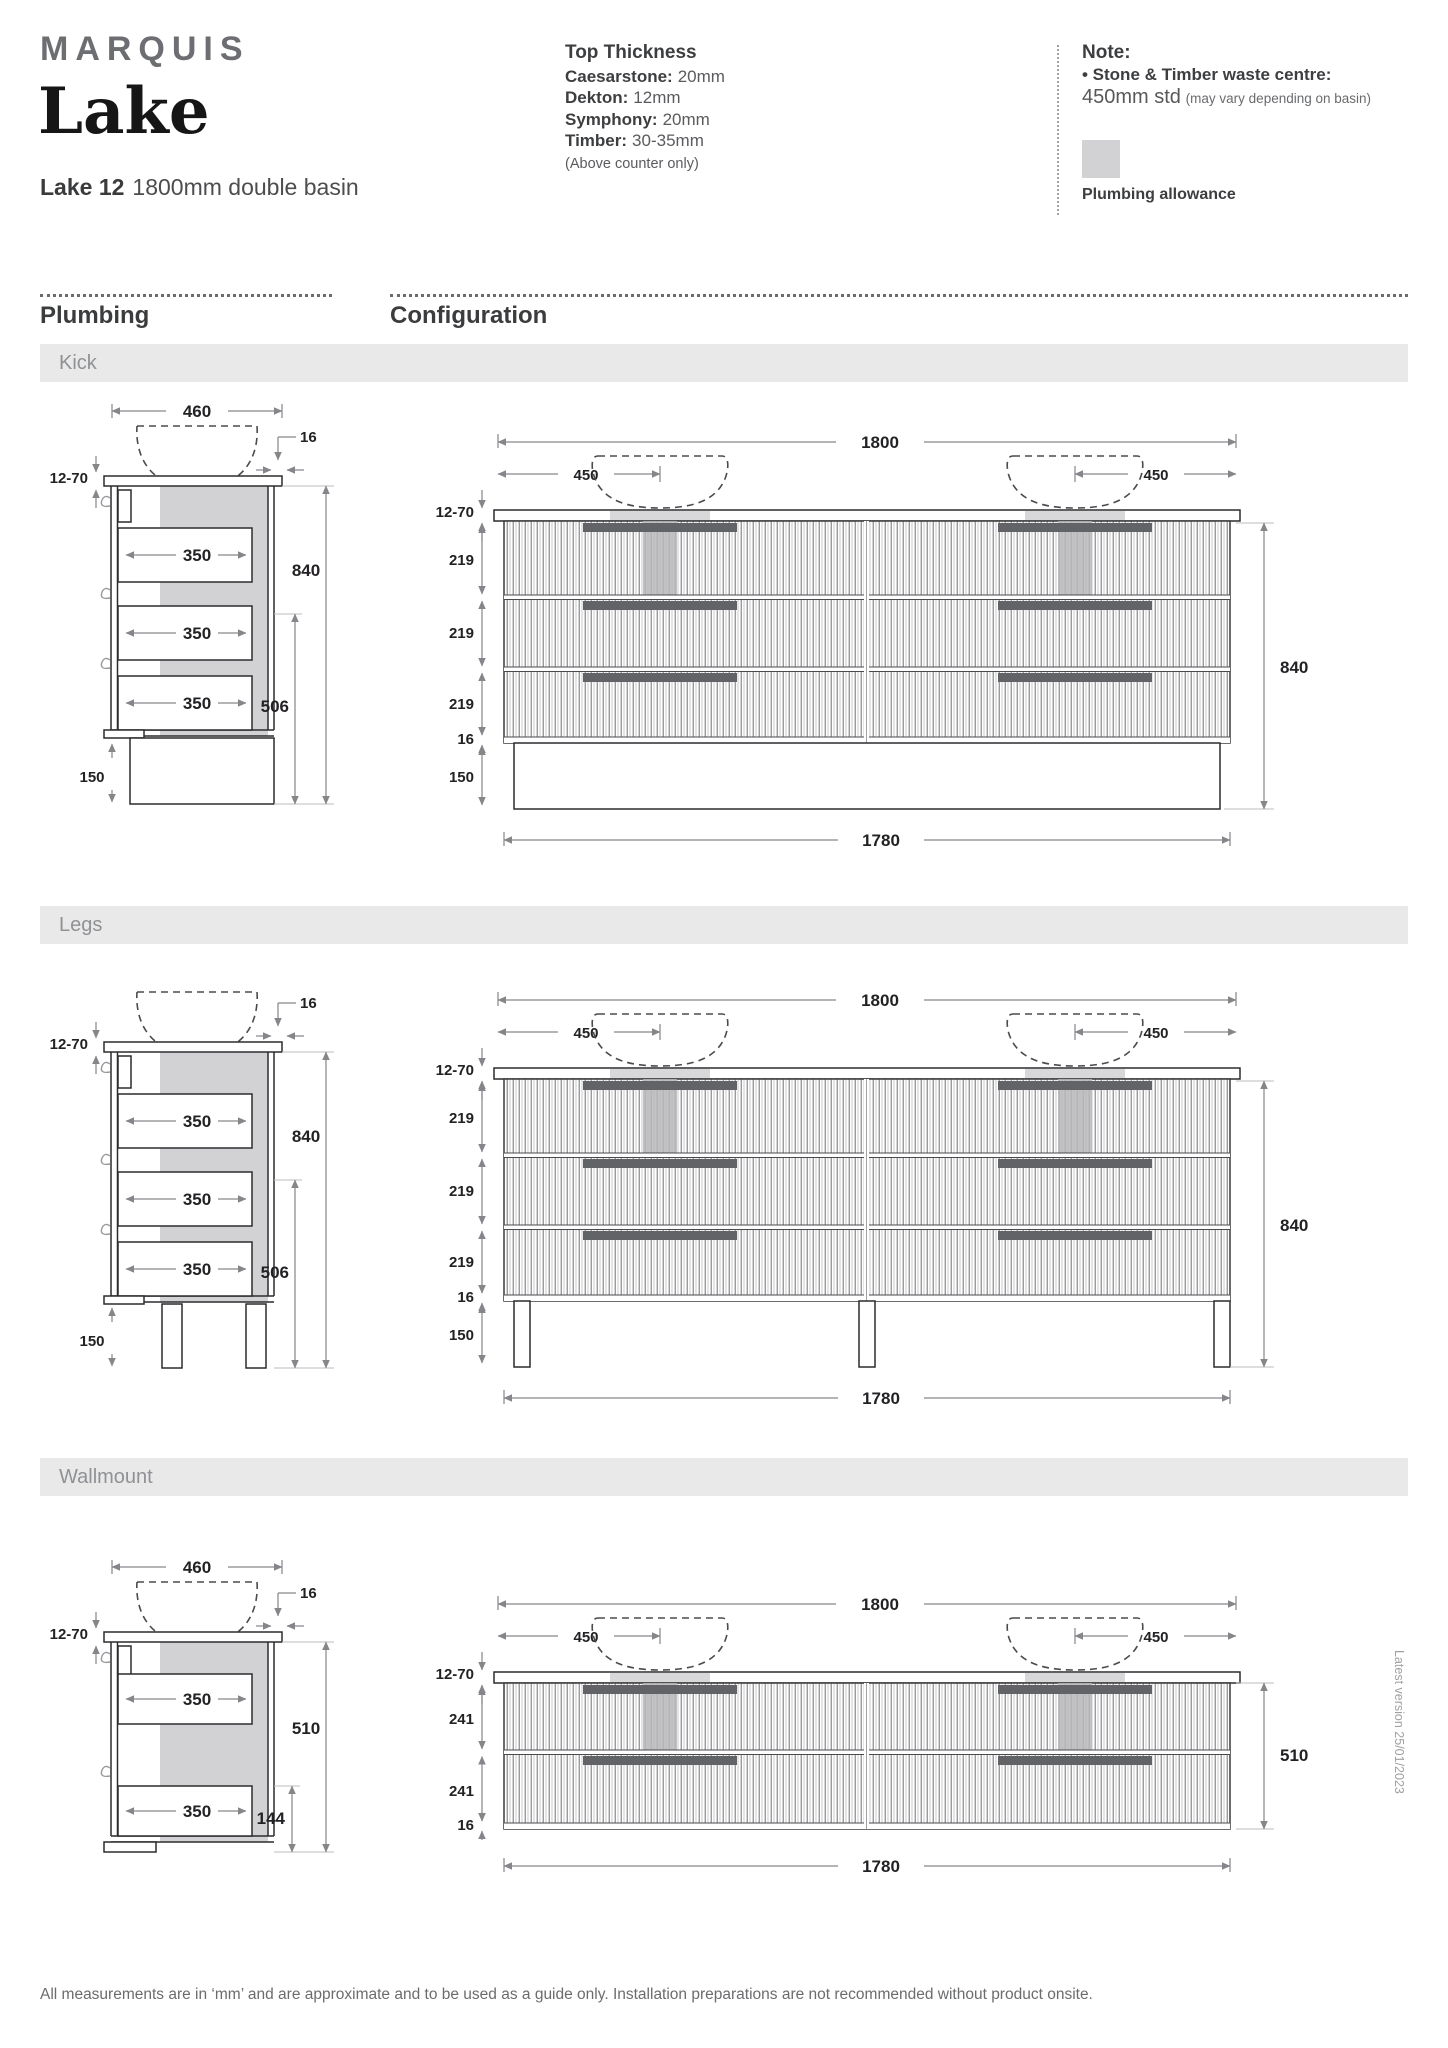 Image resolution: width=1448 pixels, height=2048 pixels. I want to click on legs-front-diagram: 1800 450 450 12-70, so click(872, 1199).